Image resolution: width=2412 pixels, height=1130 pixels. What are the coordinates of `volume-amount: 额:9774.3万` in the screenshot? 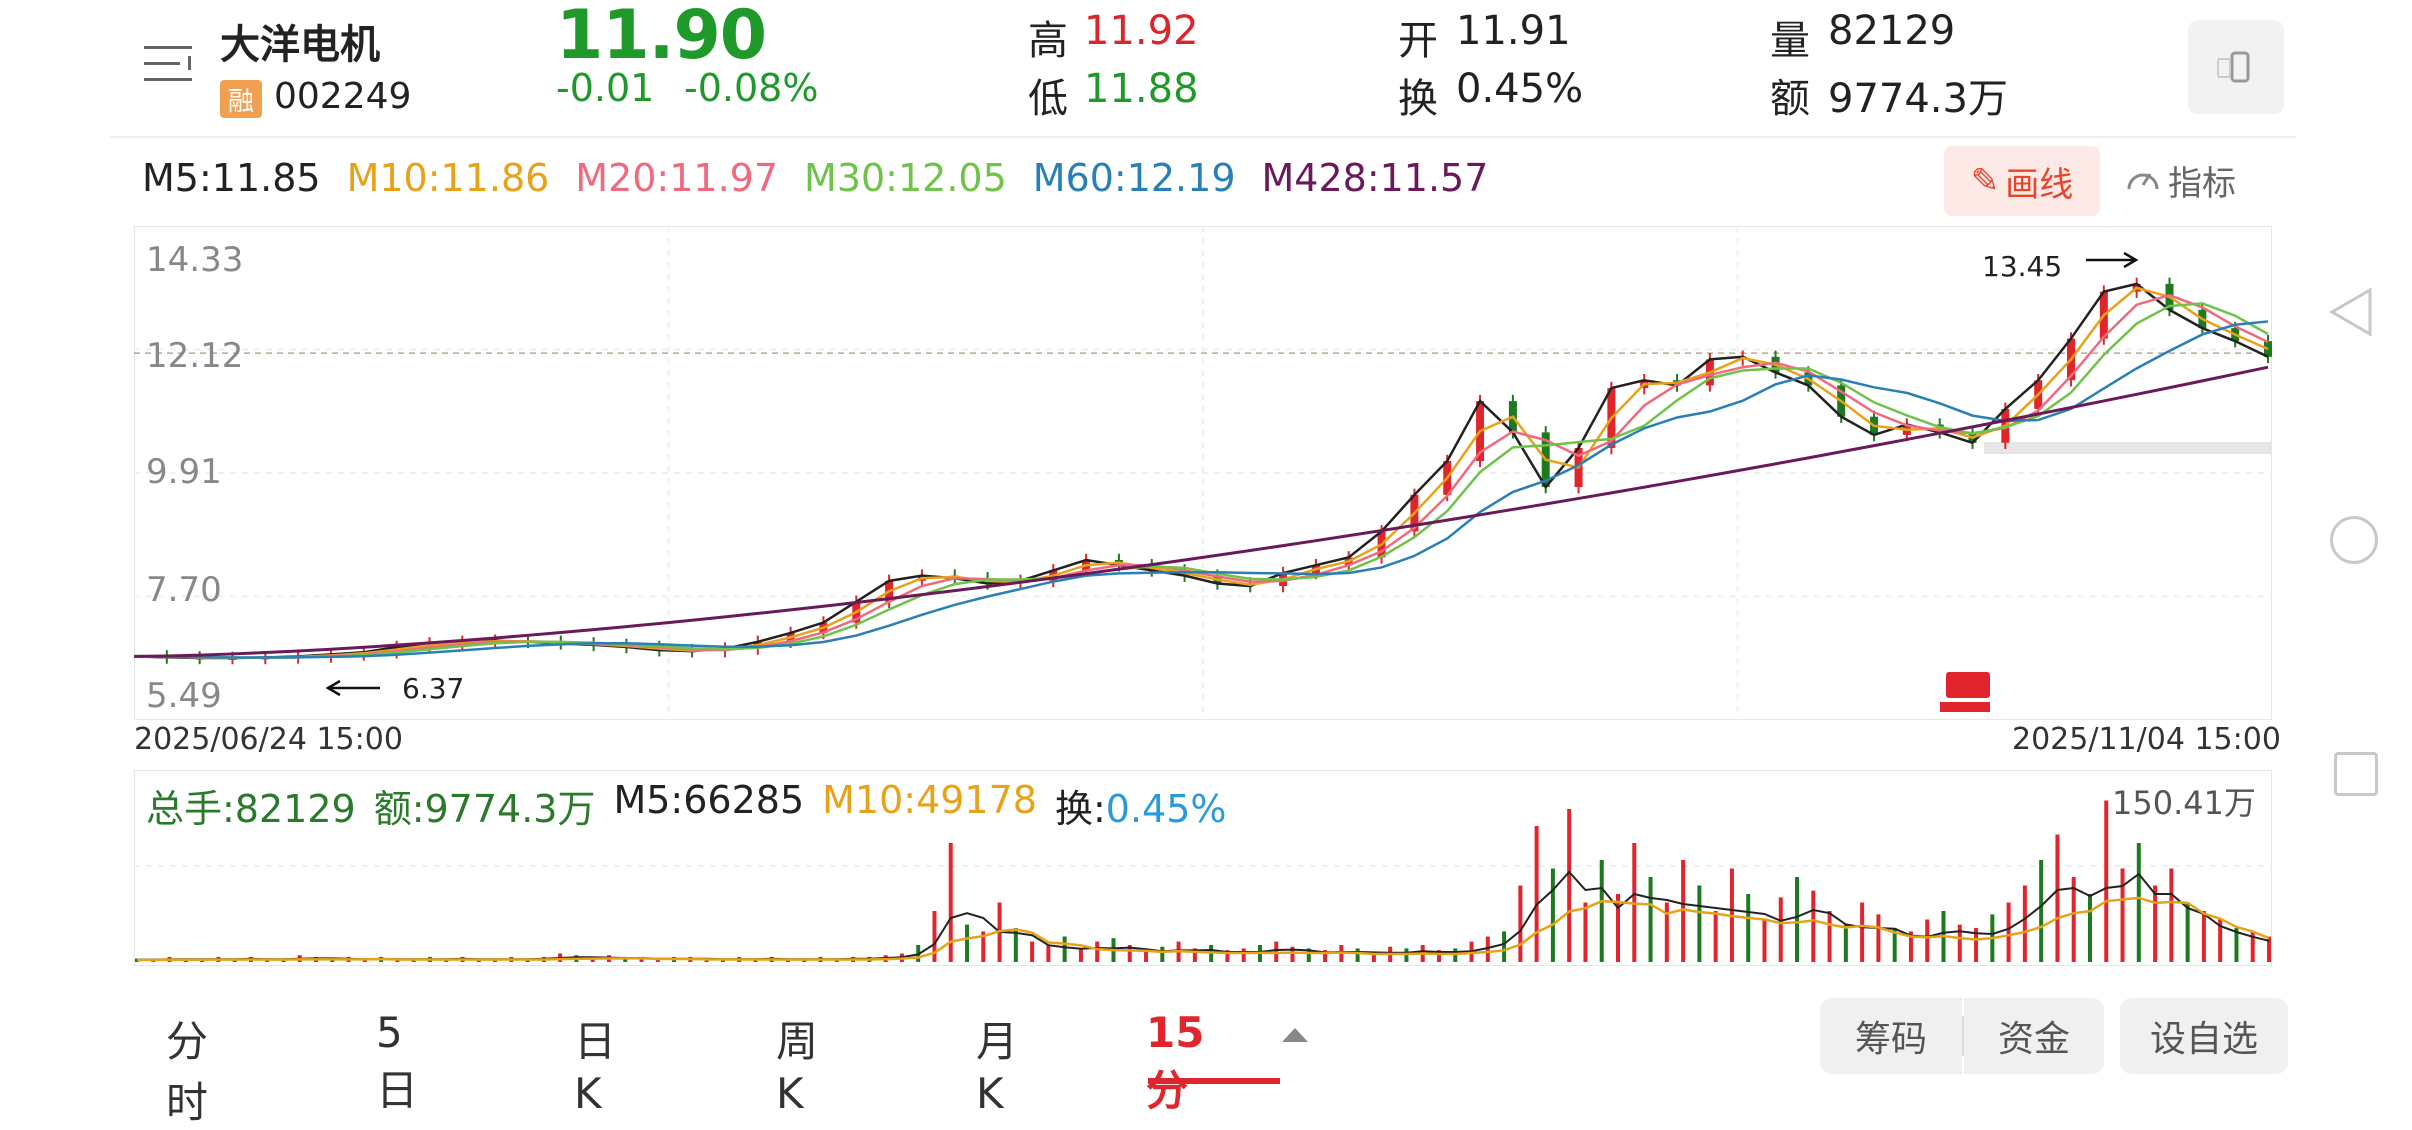 It's located at (484, 809).